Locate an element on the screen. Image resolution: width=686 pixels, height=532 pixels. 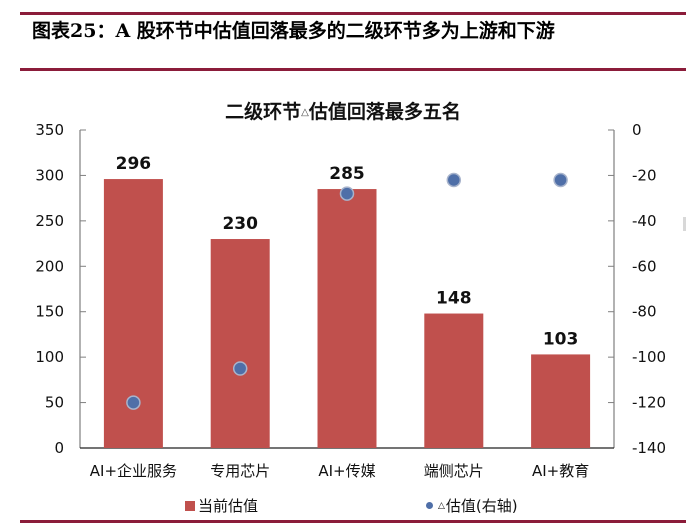
svg-text: 50 is located at coordinates (54, 403).